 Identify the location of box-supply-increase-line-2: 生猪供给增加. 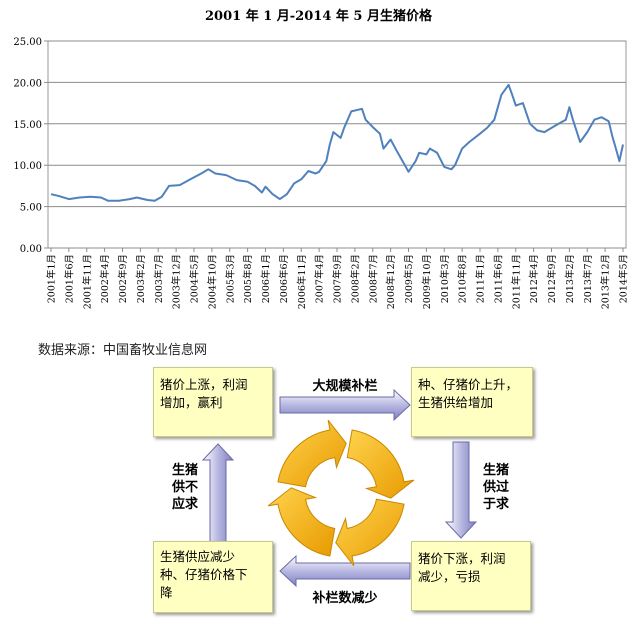
(456, 402).